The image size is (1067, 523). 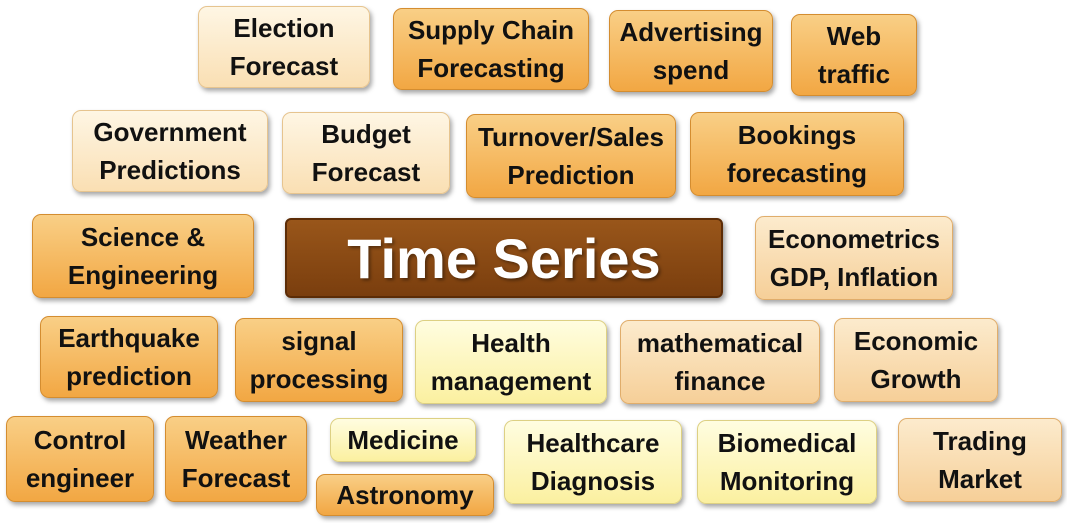 What do you see at coordinates (854, 239) in the screenshot?
I see `tile-line: Econometrics` at bounding box center [854, 239].